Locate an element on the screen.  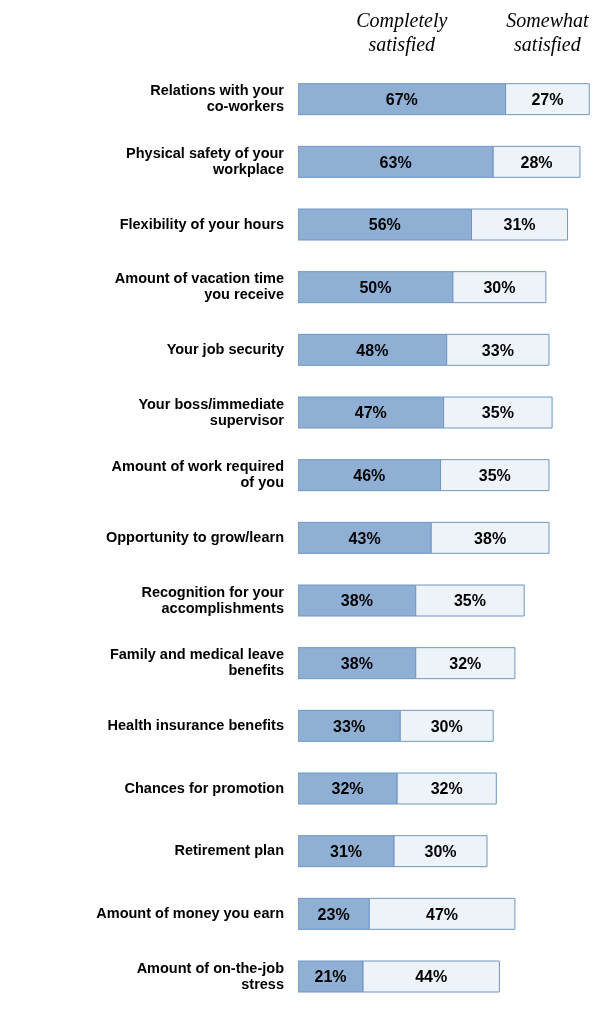
data-label: 21% is located at coordinates (330, 977).